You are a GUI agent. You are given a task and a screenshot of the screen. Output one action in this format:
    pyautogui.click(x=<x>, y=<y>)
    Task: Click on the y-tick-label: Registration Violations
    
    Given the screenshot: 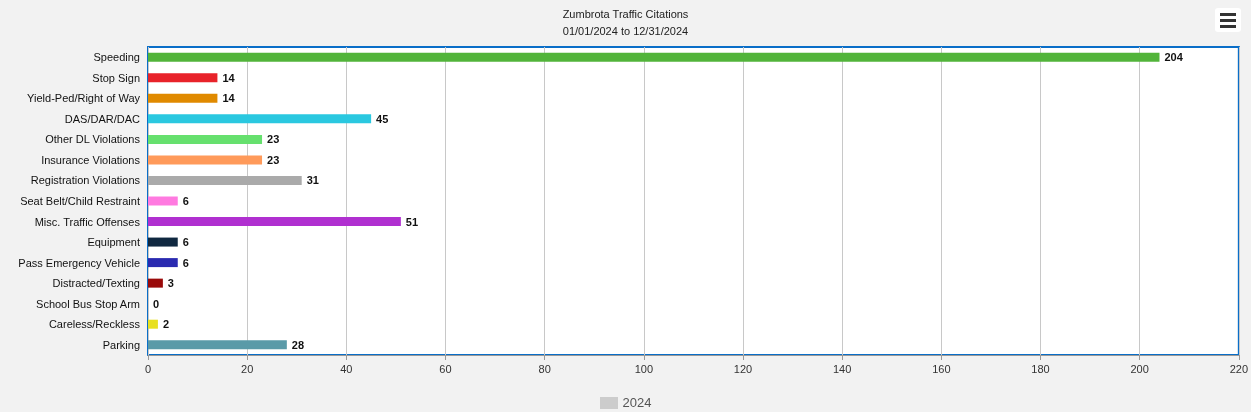 What is the action you would take?
    pyautogui.click(x=85, y=180)
    